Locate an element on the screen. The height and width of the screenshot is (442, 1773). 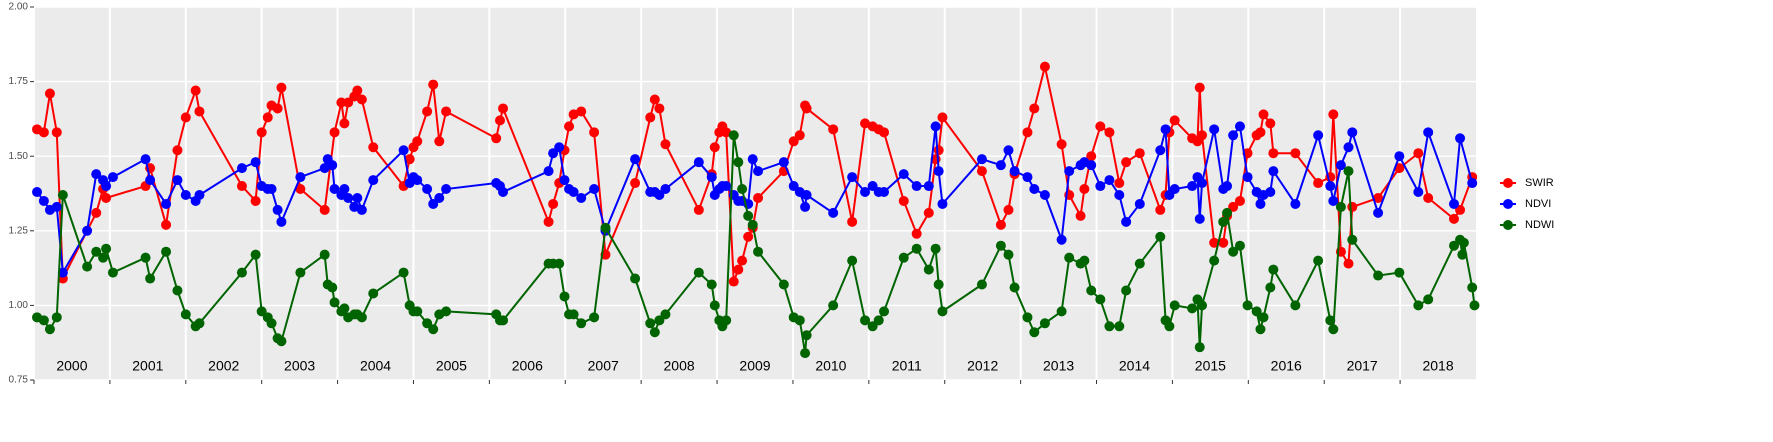
legend-label: NDVI is located at coordinates (1538, 204).